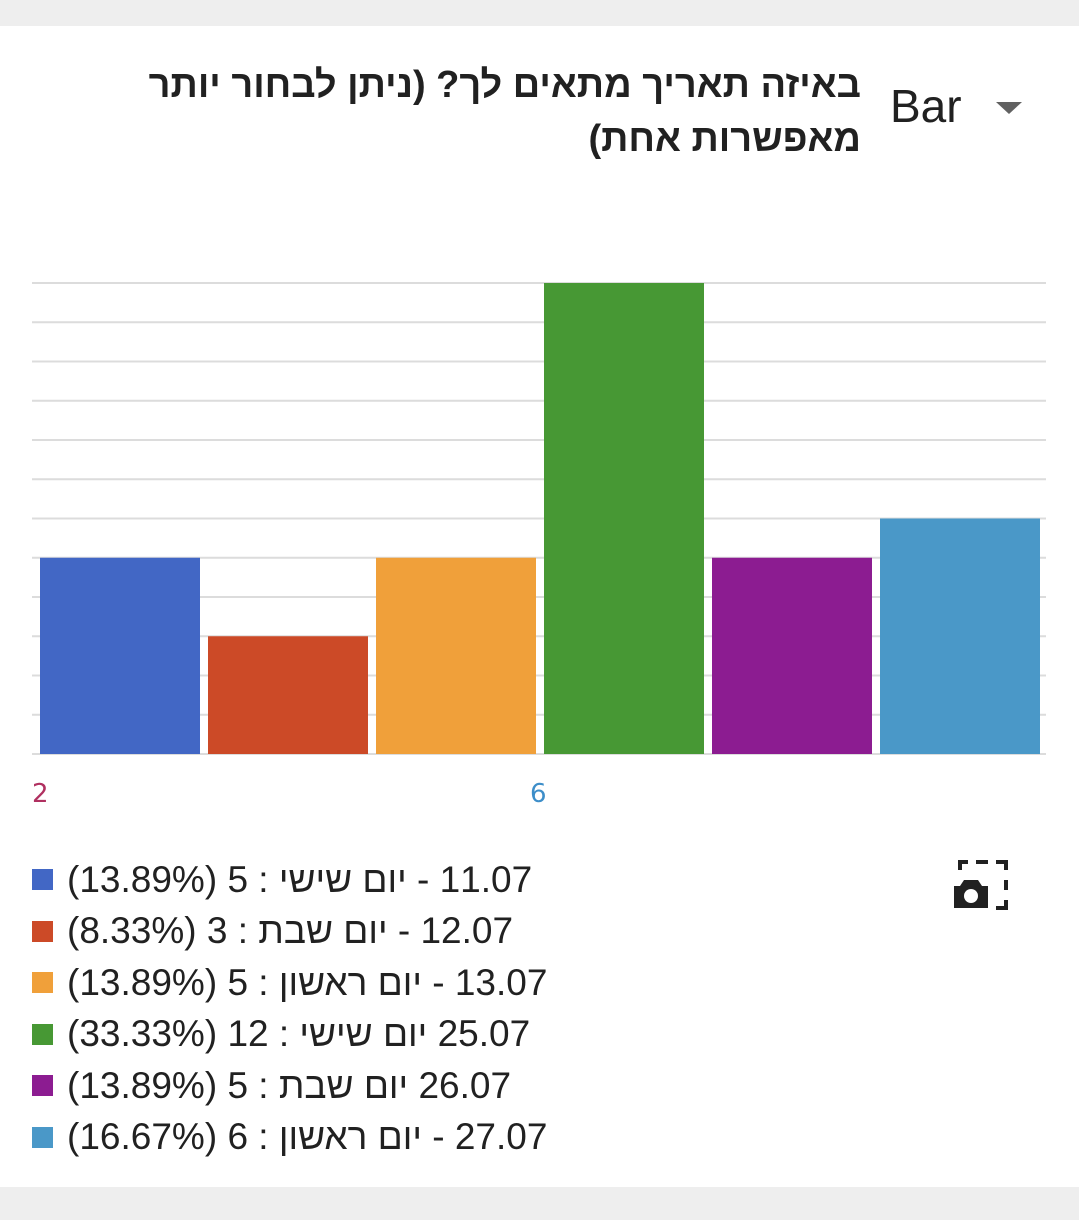 This screenshot has width=1079, height=1220. Describe the element at coordinates (299, 1034) in the screenshot. I see `legend-label: 25.07 יום שישי : 12 (33.33%)` at that location.